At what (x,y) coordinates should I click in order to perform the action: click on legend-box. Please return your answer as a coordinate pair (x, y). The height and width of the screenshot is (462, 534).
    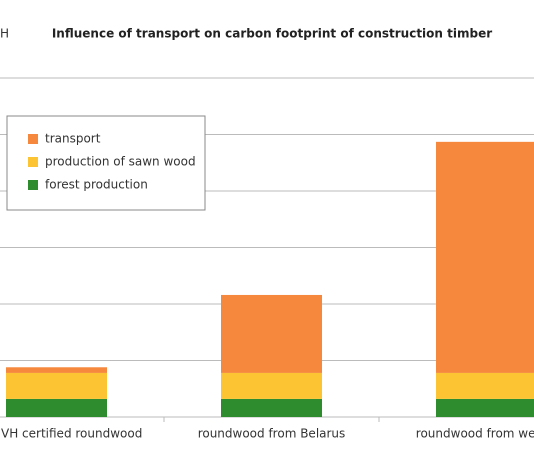
    Looking at the image, I should click on (106, 163).